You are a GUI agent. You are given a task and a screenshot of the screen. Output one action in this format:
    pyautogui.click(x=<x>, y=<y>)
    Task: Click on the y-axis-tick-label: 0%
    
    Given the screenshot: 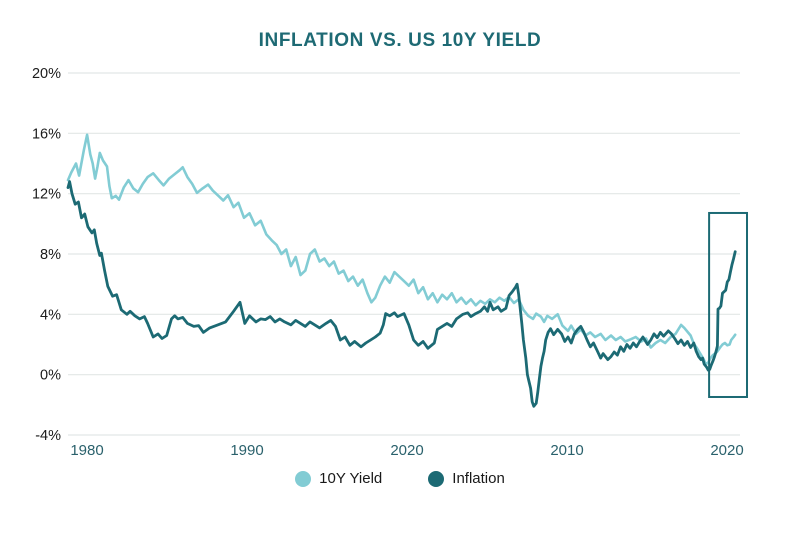 What is the action you would take?
    pyautogui.click(x=50, y=376)
    